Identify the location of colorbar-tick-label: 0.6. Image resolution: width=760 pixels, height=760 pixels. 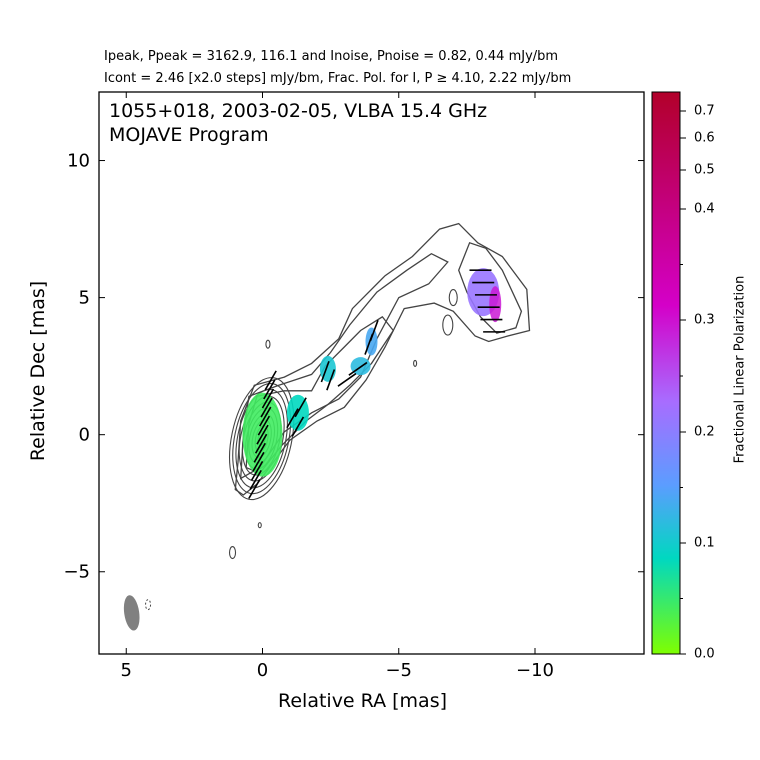
(704, 138).